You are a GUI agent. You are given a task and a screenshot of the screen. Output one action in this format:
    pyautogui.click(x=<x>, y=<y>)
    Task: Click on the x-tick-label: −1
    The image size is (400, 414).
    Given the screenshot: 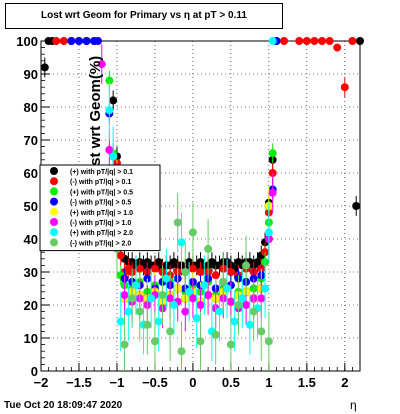 What is the action you would take?
    pyautogui.click(x=117, y=382)
    